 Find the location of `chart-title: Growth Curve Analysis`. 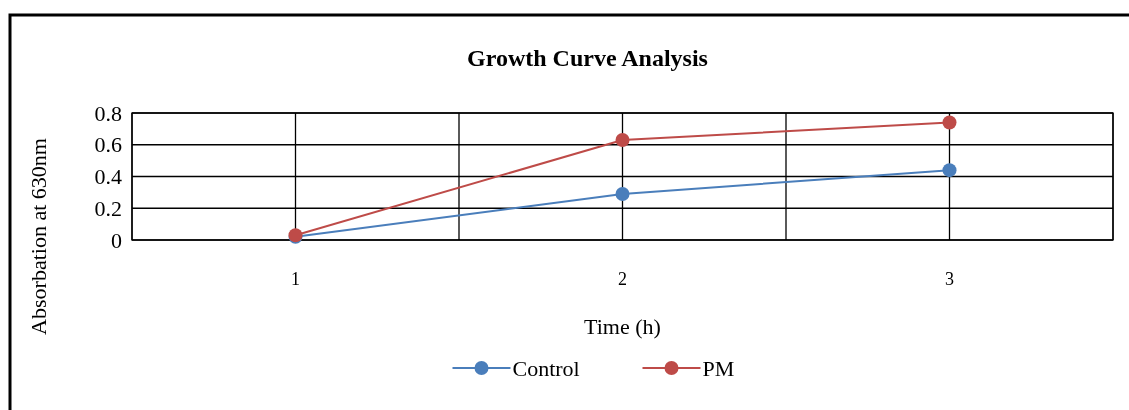

chart-title: Growth Curve Analysis is located at coordinates (587, 58).